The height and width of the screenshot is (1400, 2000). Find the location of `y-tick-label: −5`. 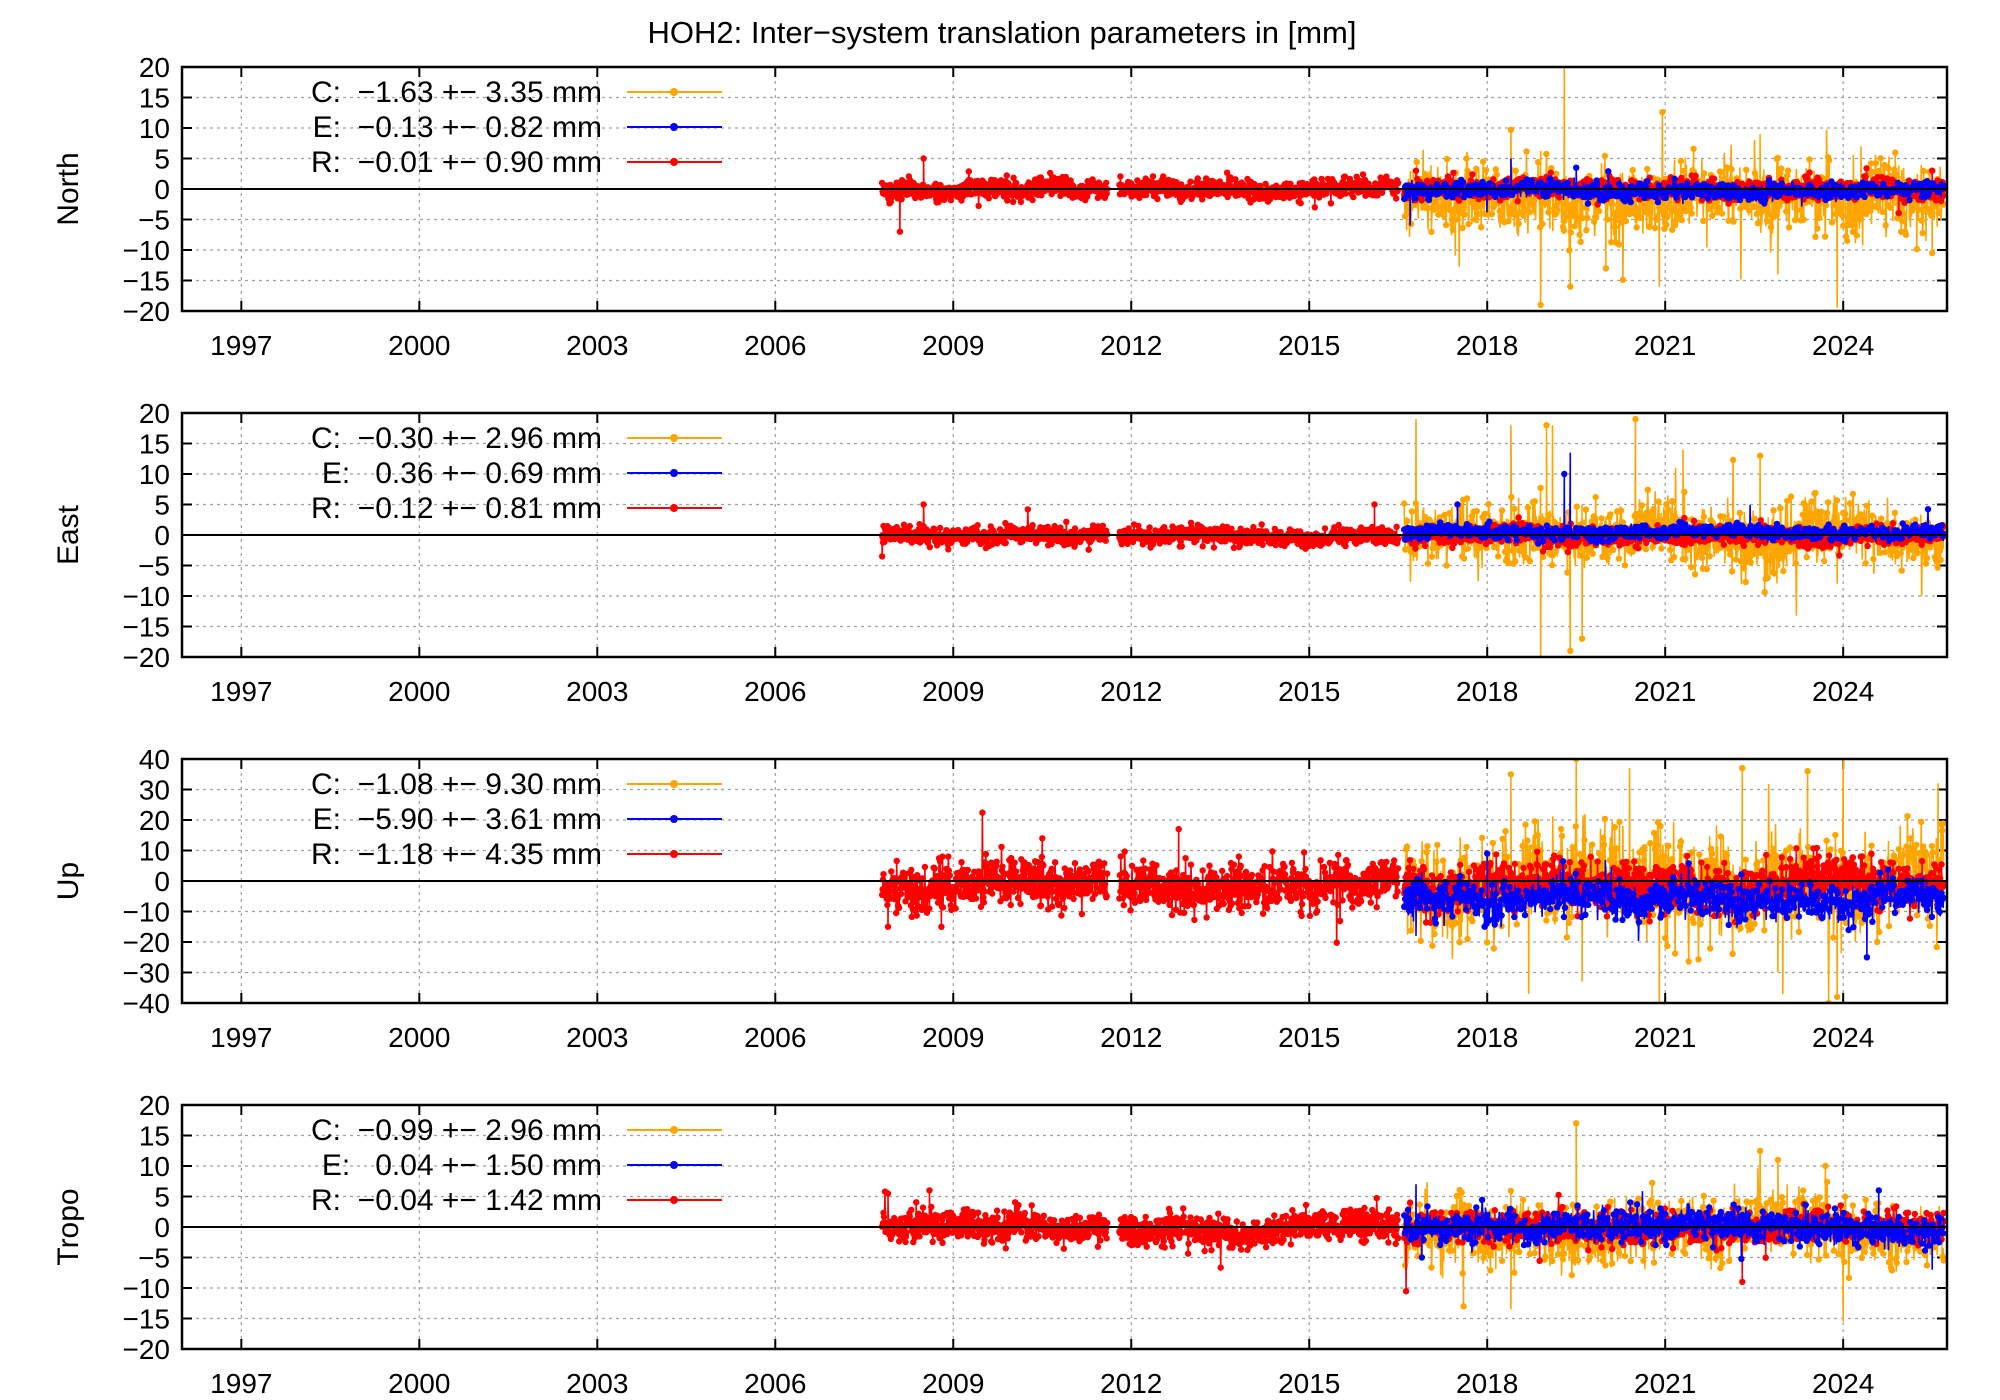

y-tick-label: −5 is located at coordinates (154, 566).